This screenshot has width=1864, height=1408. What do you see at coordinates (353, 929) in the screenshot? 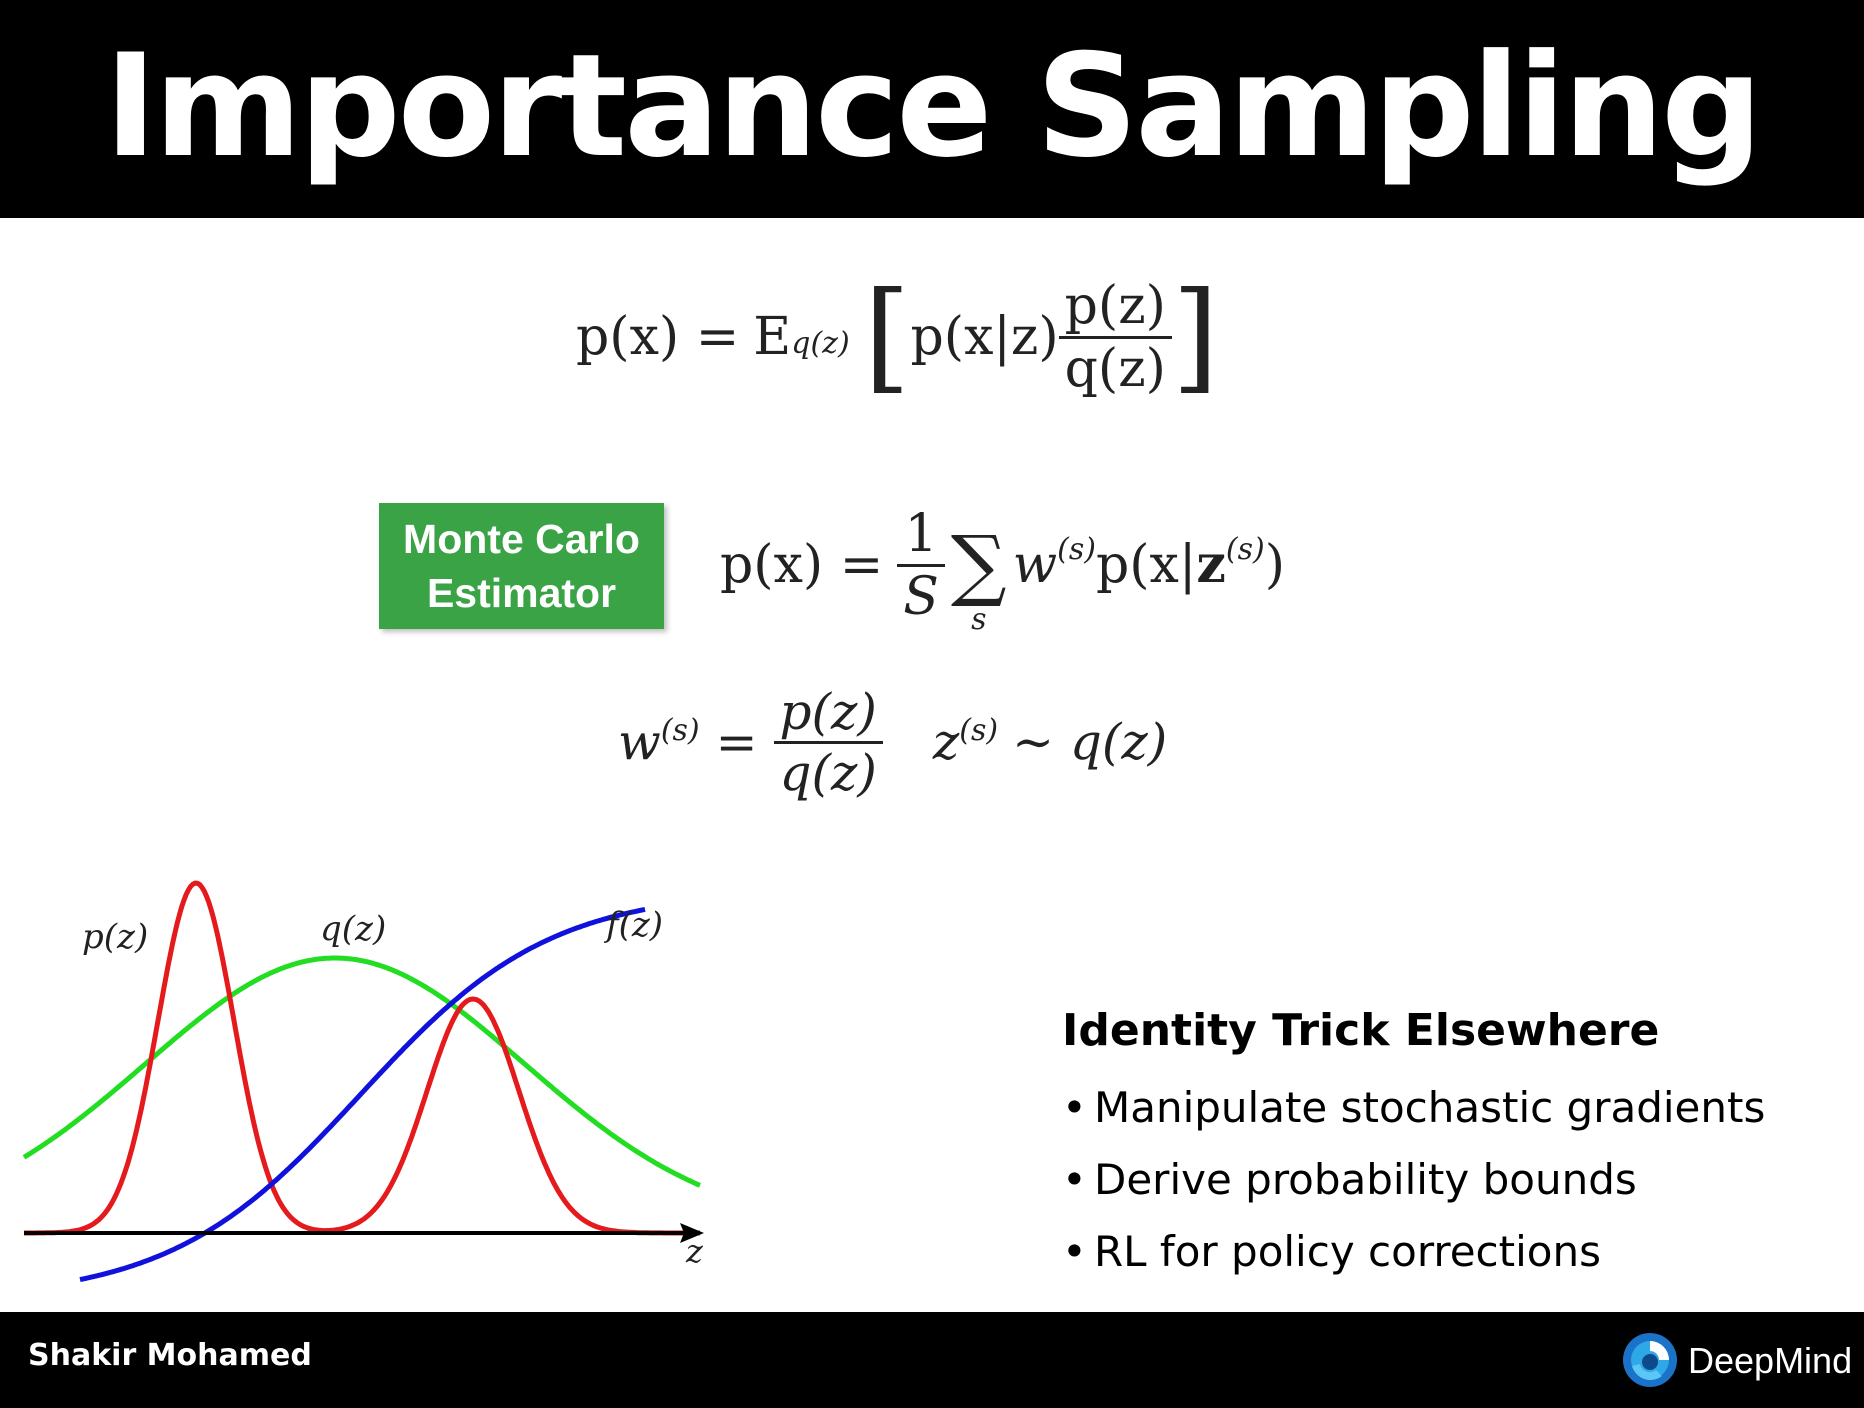
I see `q-curve-label: q(z)` at bounding box center [353, 929].